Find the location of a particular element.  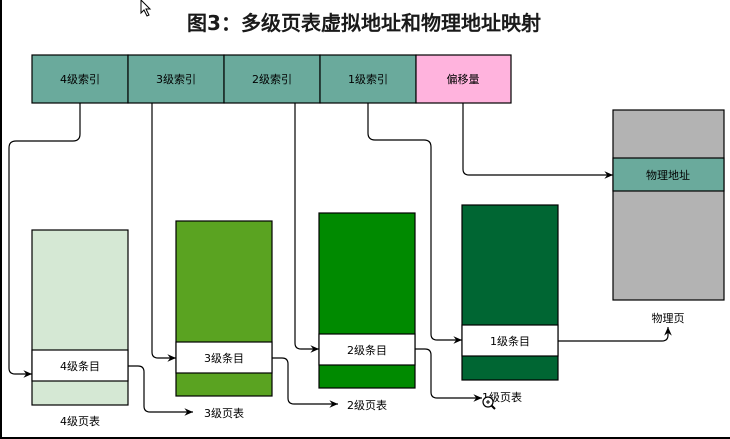

address-field-level3-index: 3级索引 is located at coordinates (176, 79).